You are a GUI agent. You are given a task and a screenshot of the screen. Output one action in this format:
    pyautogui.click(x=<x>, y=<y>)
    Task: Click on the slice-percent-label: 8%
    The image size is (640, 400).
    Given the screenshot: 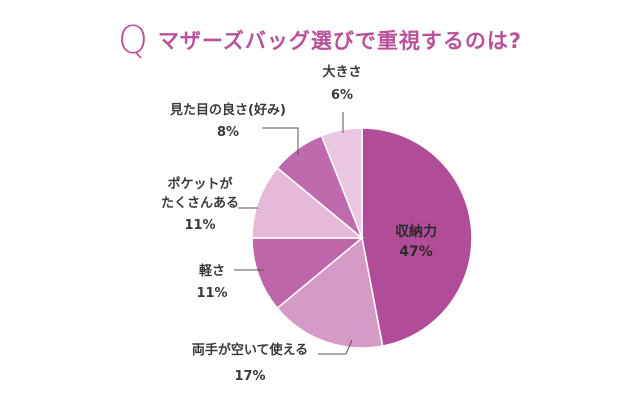 What is the action you would take?
    pyautogui.click(x=228, y=132)
    